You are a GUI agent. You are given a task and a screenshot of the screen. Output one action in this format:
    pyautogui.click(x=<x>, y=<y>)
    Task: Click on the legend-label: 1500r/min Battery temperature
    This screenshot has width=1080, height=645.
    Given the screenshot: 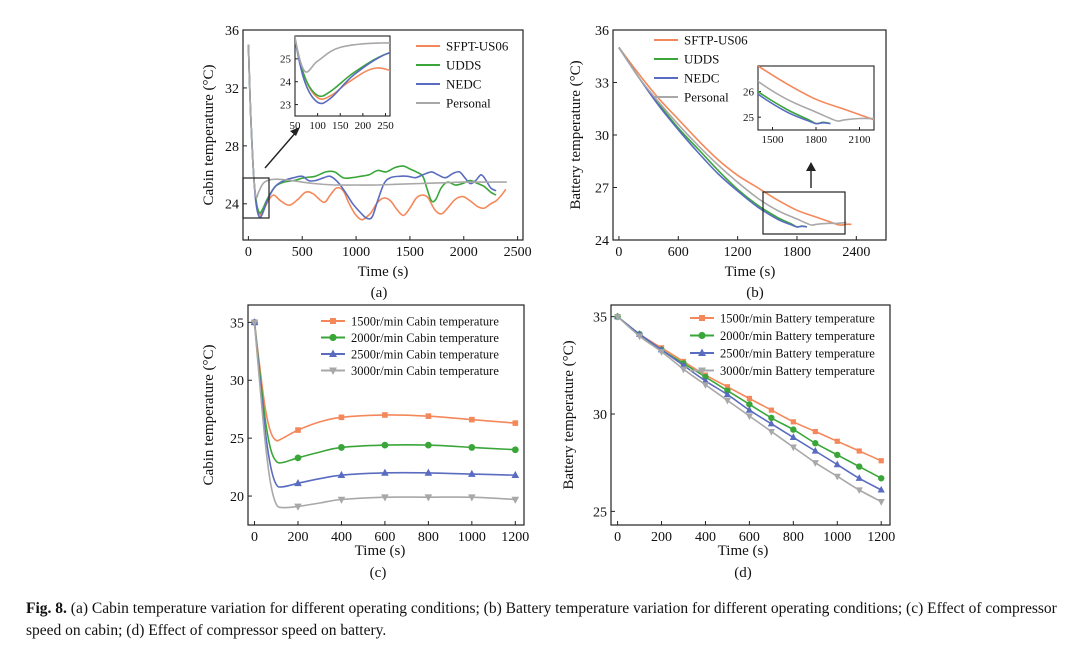 What is the action you would take?
    pyautogui.click(x=797, y=318)
    